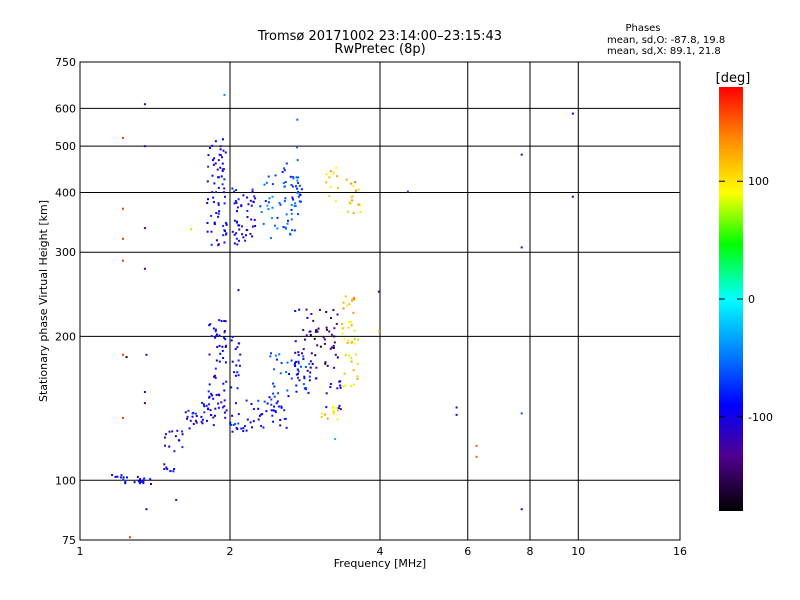 This screenshot has height=600, width=800. Describe the element at coordinates (65, 480) in the screenshot. I see `y-tick-label: 100` at that location.